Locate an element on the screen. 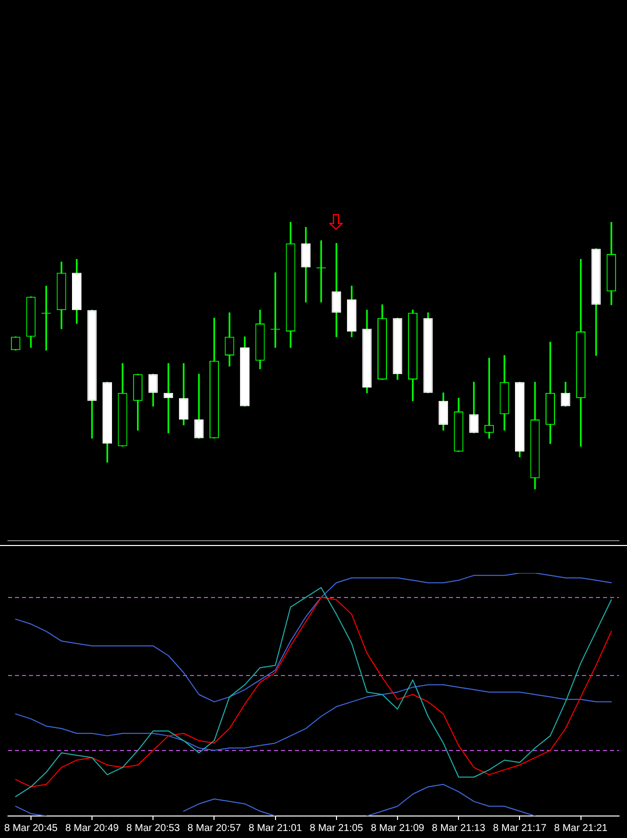 This screenshot has height=838, width=627. x-tick-label: 8 Mar 20:53 is located at coordinates (153, 828).